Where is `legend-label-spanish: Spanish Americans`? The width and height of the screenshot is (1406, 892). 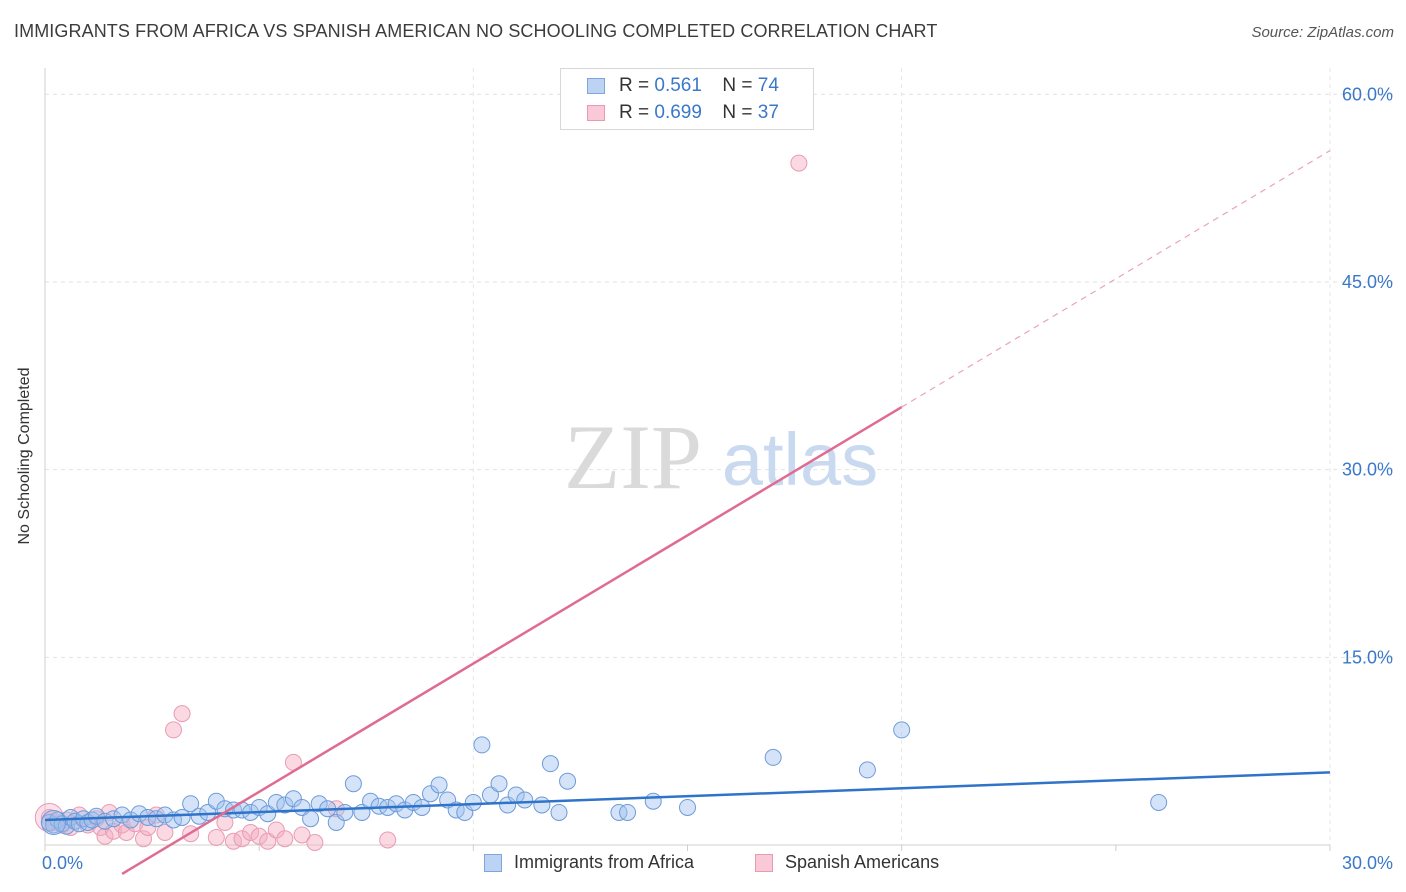
legend-label-spanish: Spanish Americans is located at coordinates (862, 862).